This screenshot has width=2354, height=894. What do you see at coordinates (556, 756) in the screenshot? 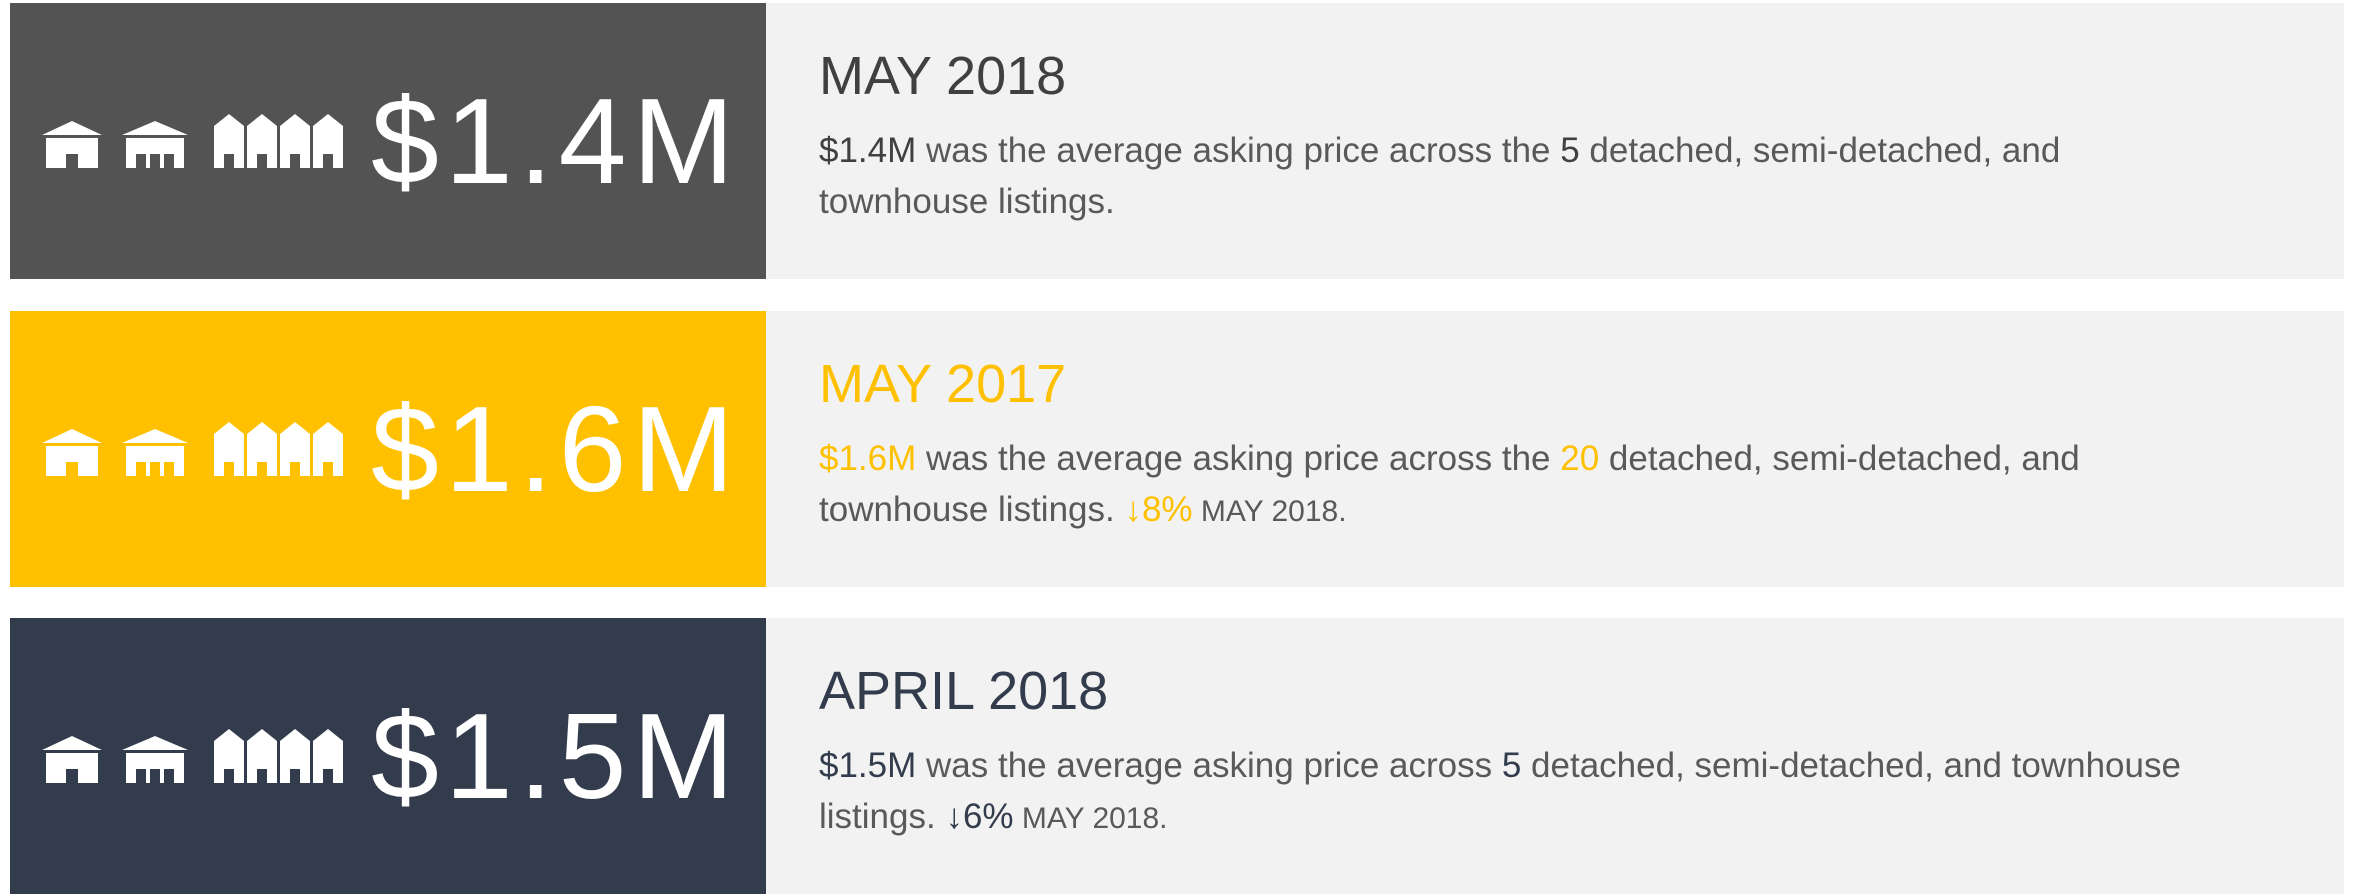
I see `price: $1.5M` at bounding box center [556, 756].